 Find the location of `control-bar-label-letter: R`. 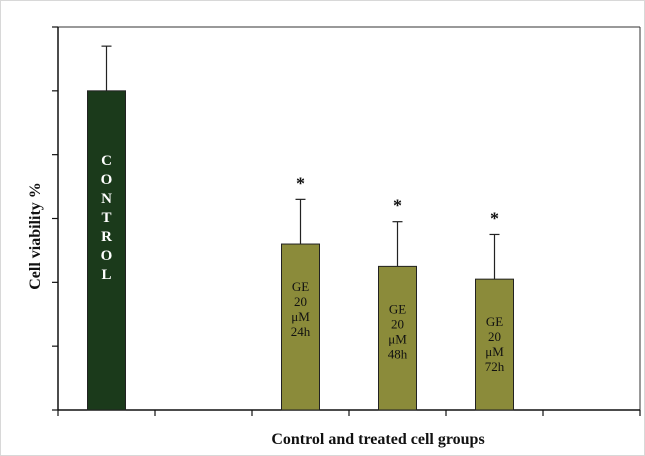

control-bar-label-letter: R is located at coordinates (106, 237).